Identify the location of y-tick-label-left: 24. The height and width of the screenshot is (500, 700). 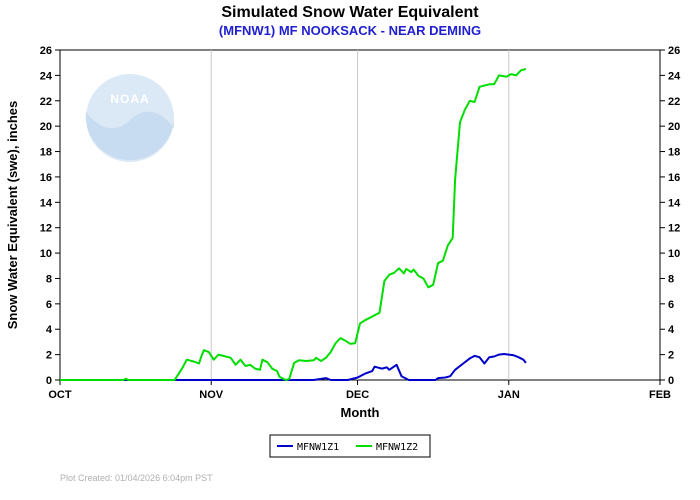
(46, 76).